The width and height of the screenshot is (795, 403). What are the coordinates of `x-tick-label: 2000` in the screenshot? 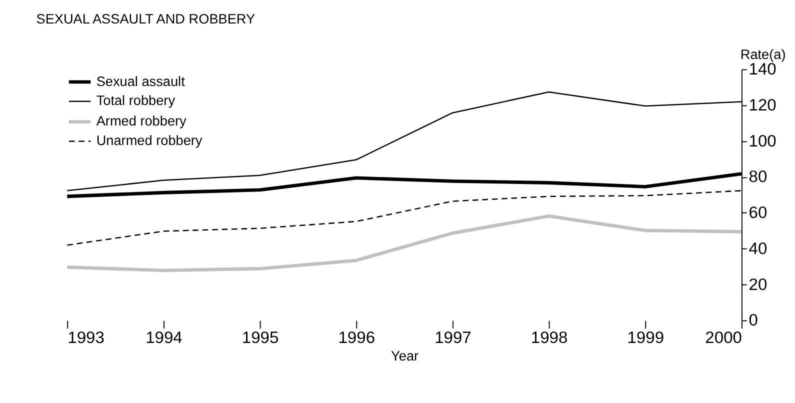 It's located at (723, 338).